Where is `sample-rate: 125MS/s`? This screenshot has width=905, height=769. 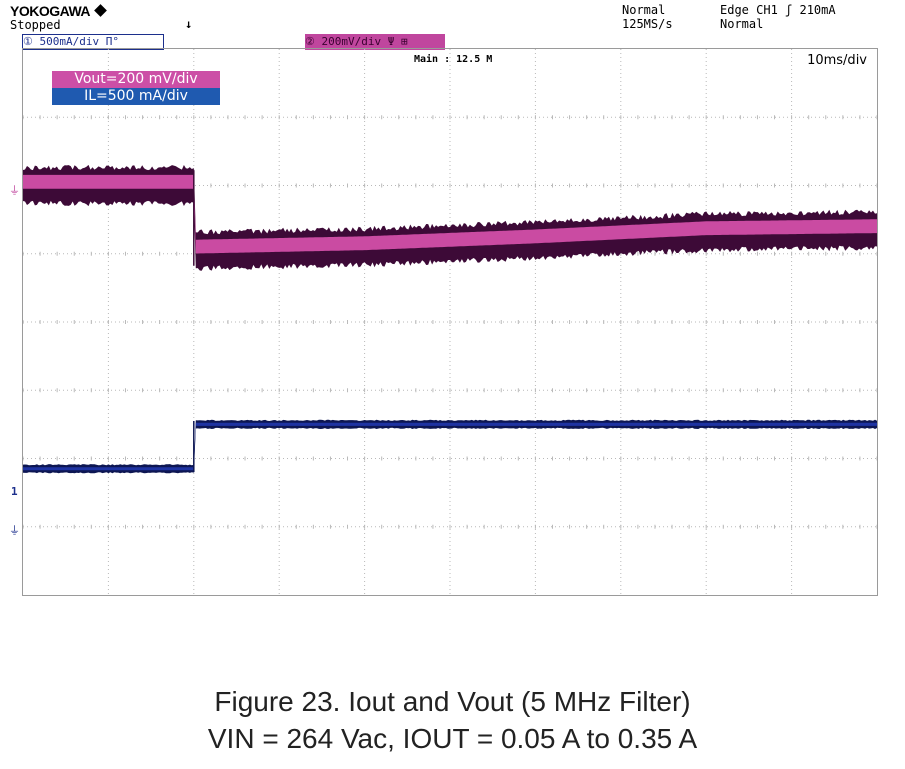
sample-rate: 125MS/s is located at coordinates (647, 24).